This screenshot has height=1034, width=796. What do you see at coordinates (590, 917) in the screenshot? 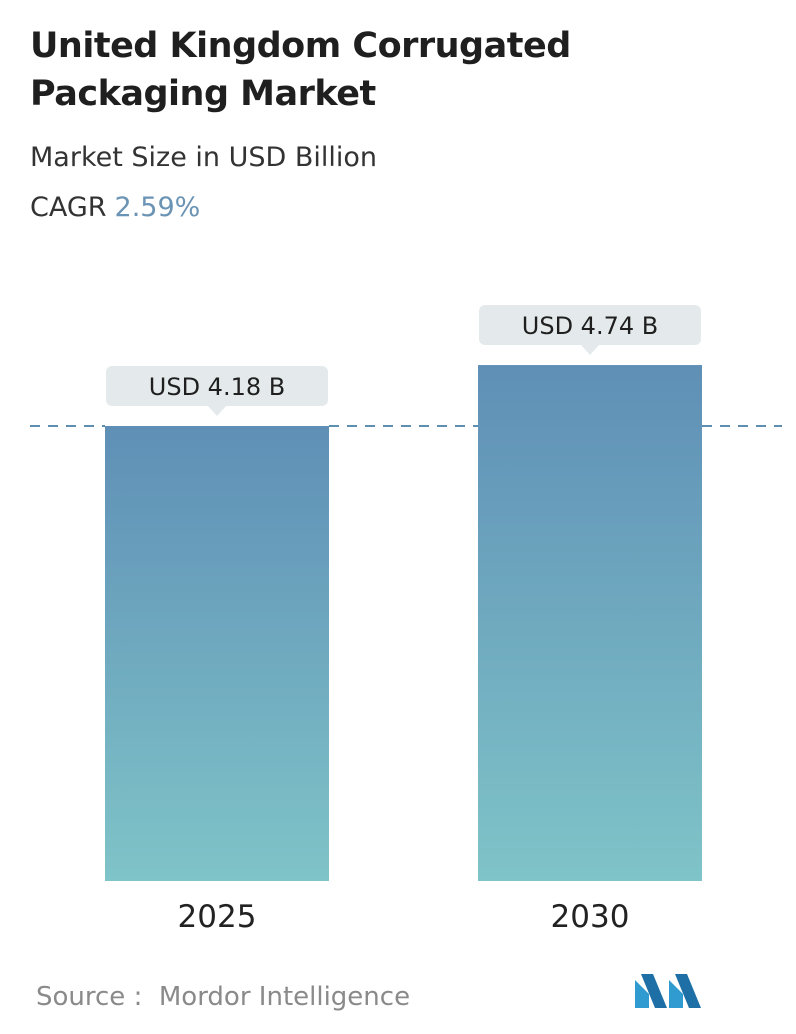
I see `x-tick-label-2030: 2030` at bounding box center [590, 917].